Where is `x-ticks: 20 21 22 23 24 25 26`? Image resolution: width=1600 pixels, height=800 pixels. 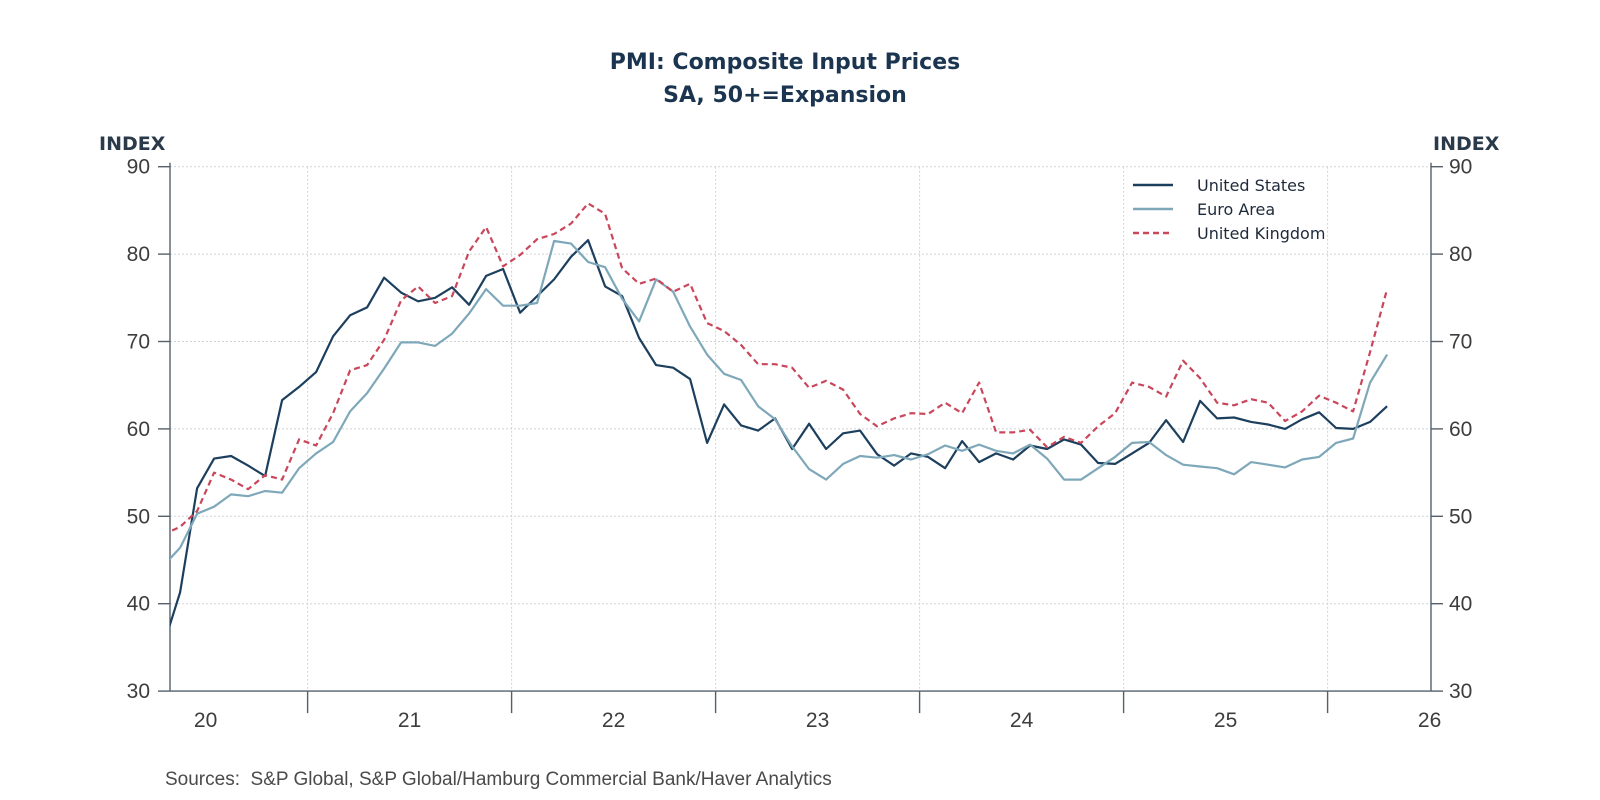
x-ticks: 20 21 22 23 24 25 26 is located at coordinates (817, 711).